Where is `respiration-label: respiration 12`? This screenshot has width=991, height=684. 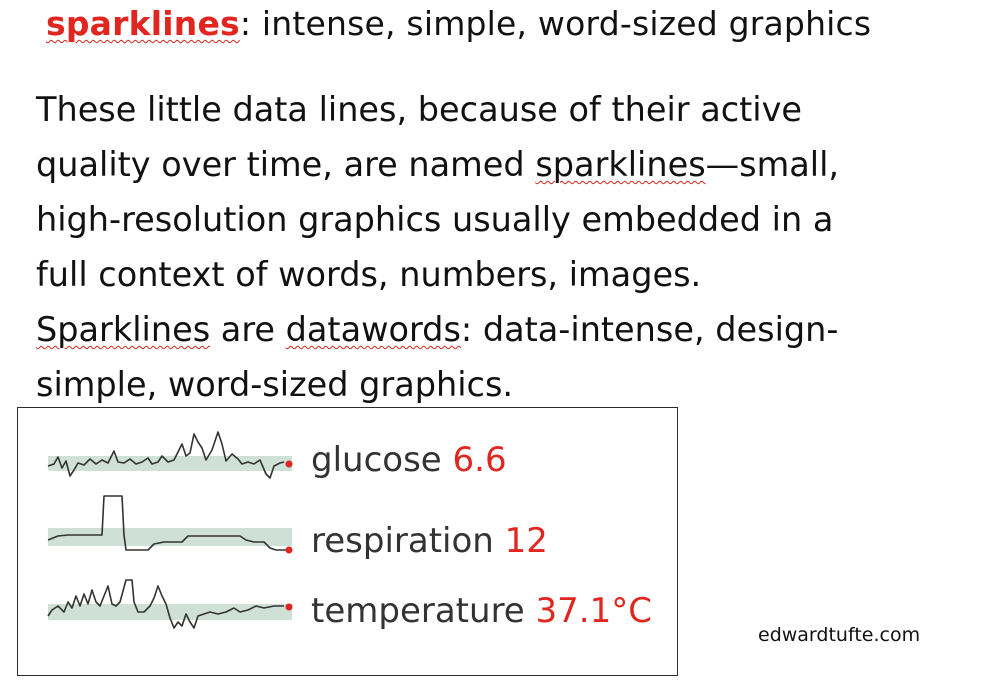 respiration-label: respiration 12 is located at coordinates (429, 541).